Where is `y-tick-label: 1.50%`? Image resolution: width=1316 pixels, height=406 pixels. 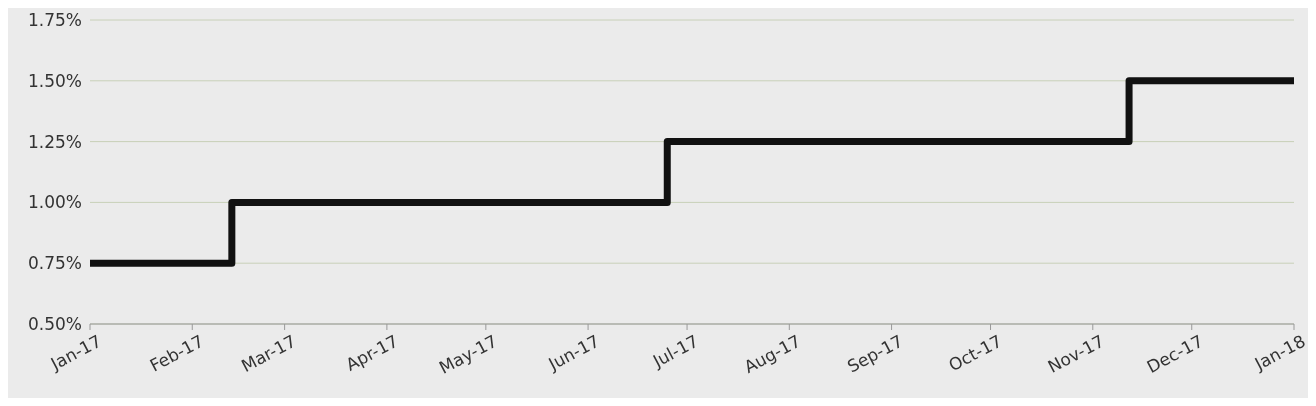
y-tick-label: 1.50% is located at coordinates (54, 80).